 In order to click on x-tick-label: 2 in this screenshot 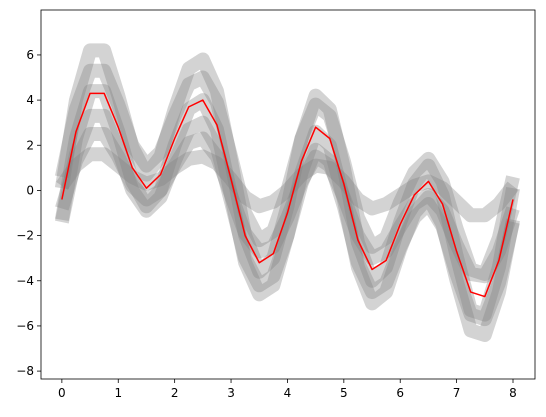, I will do `click(175, 393)`.